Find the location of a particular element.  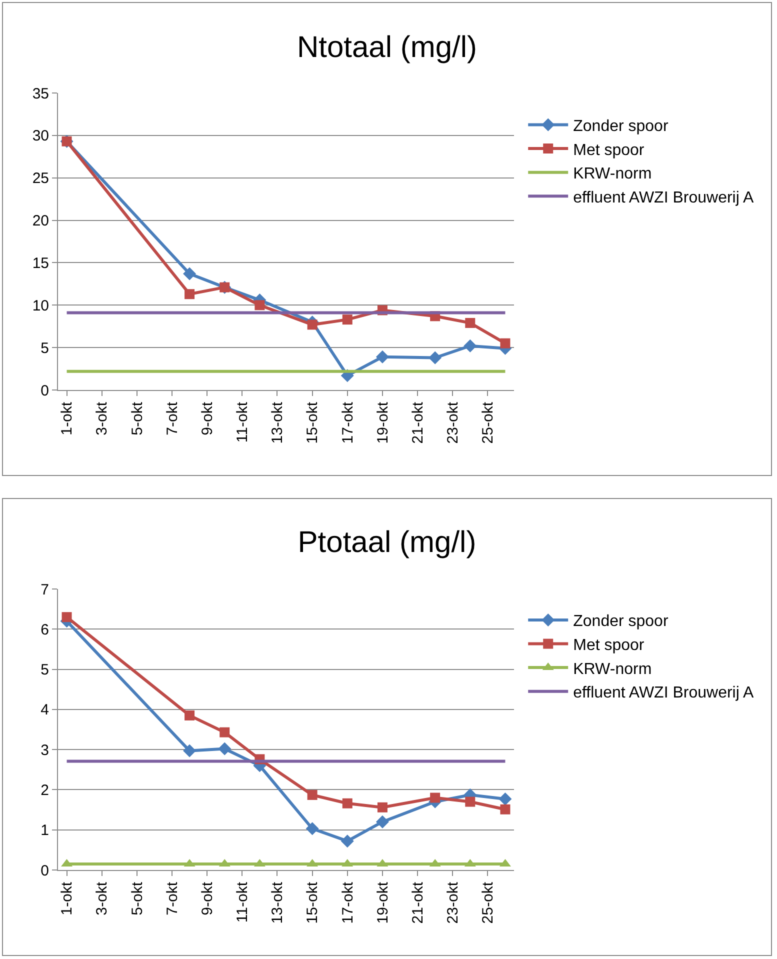

chart-title: Ptotaal (mg/l) is located at coordinates (387, 542).